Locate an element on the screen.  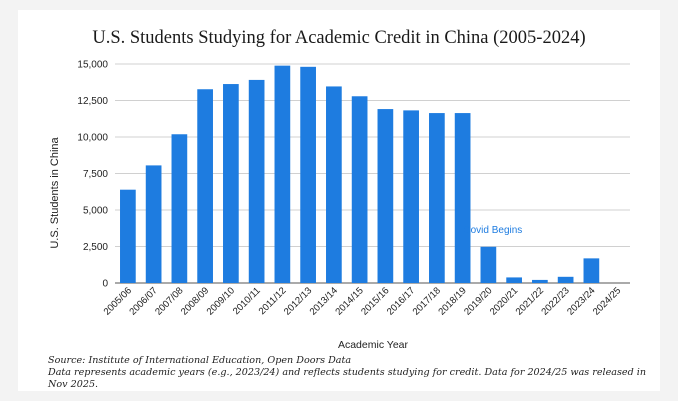
x-tick-label: 2010/11 is located at coordinates (247, 301).